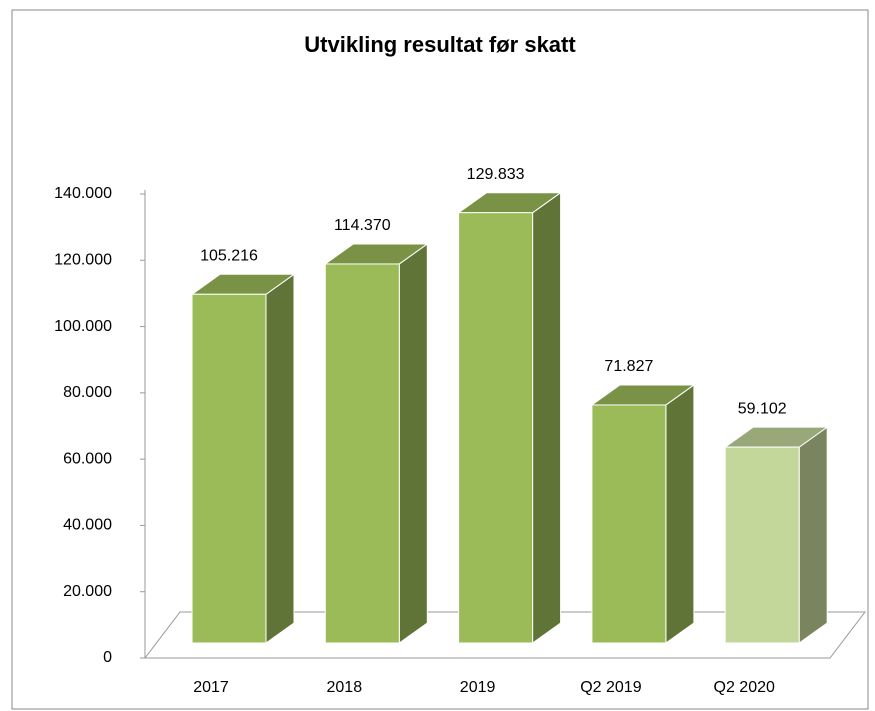 The width and height of the screenshot is (875, 711). What do you see at coordinates (610, 687) in the screenshot?
I see `x-tick-label: Q2 2019` at bounding box center [610, 687].